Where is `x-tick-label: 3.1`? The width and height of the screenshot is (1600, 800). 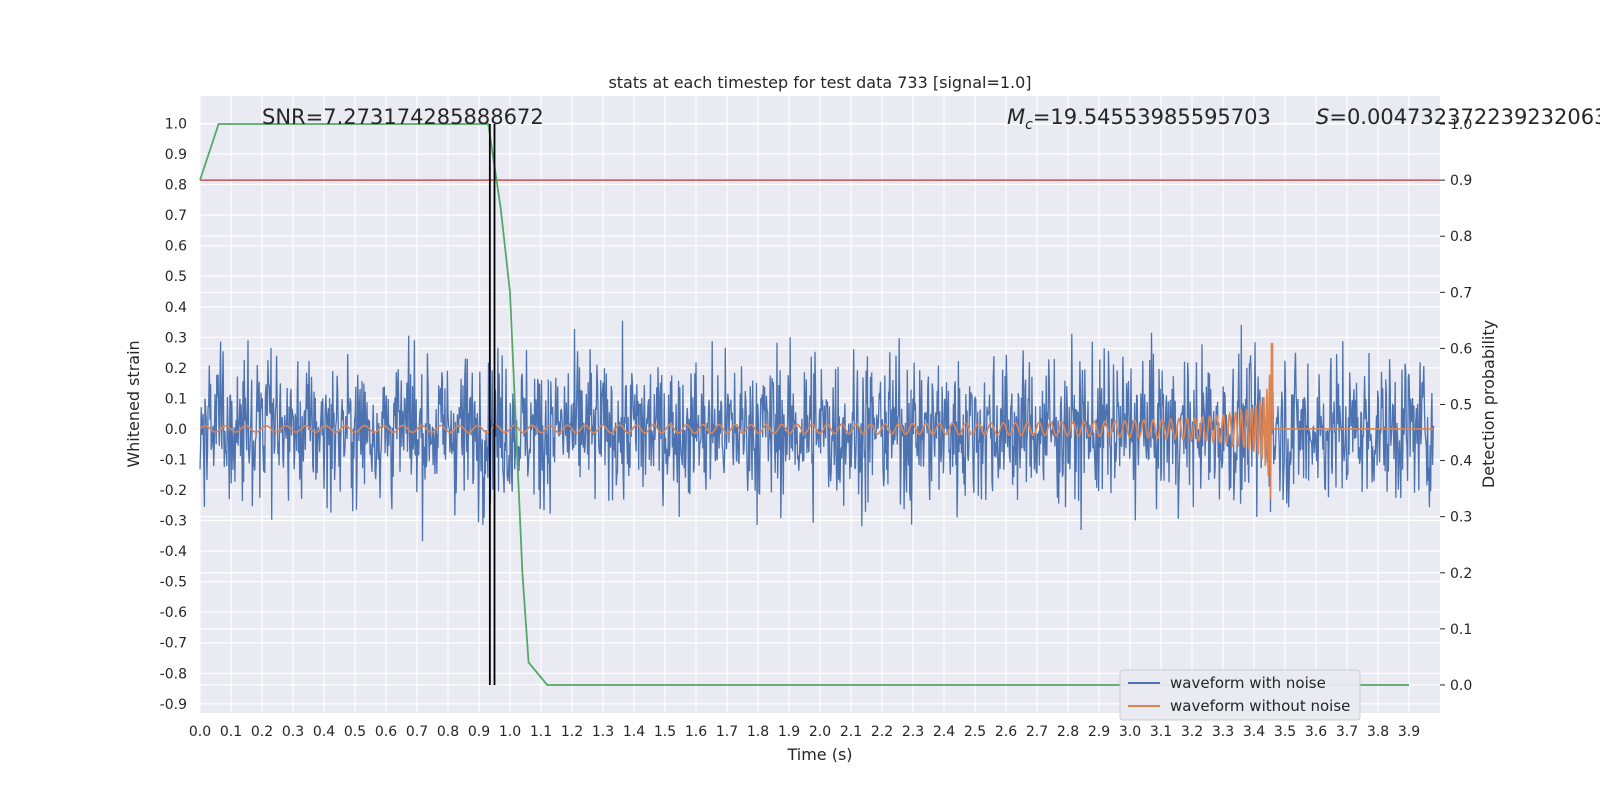 x-tick-label: 3.1 is located at coordinates (1161, 732).